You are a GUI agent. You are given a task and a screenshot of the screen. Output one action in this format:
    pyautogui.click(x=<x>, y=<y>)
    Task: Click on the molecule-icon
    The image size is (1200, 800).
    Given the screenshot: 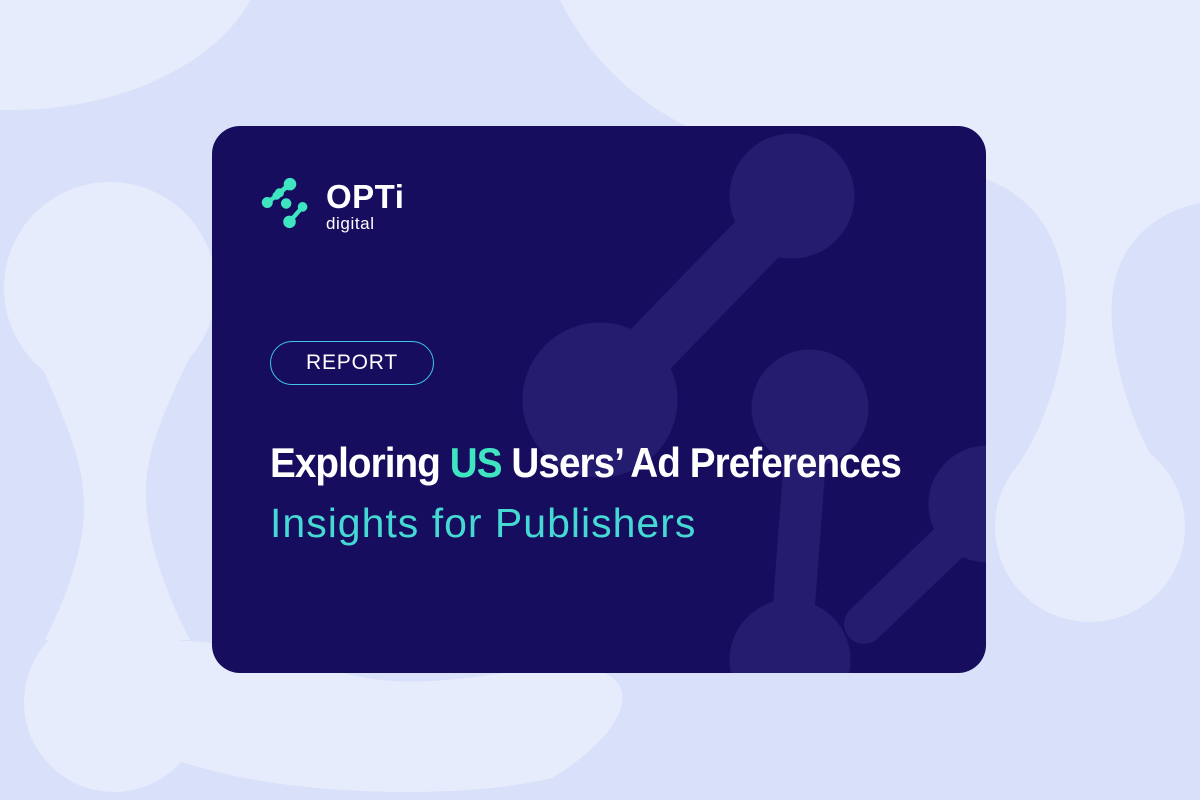 What is the action you would take?
    pyautogui.click(x=284, y=203)
    